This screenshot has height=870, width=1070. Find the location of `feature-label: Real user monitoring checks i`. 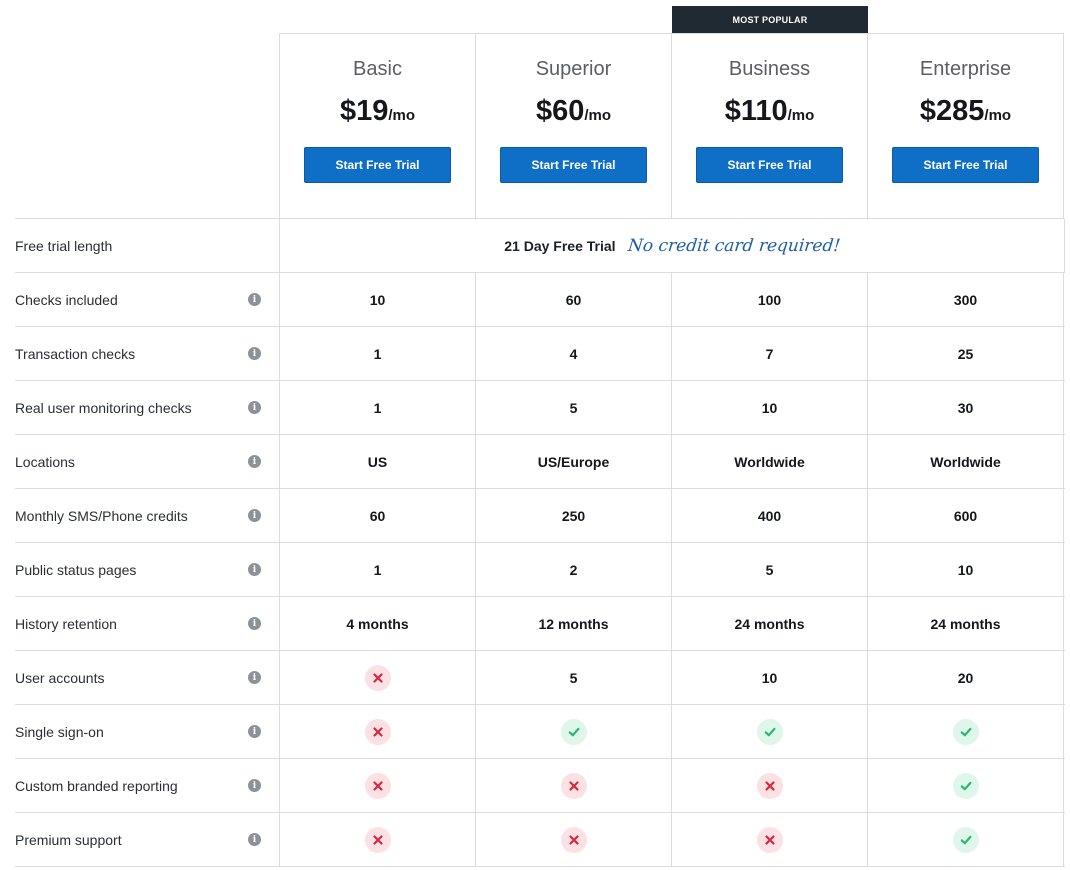

feature-label: Real user monitoring checks i is located at coordinates (147, 407).